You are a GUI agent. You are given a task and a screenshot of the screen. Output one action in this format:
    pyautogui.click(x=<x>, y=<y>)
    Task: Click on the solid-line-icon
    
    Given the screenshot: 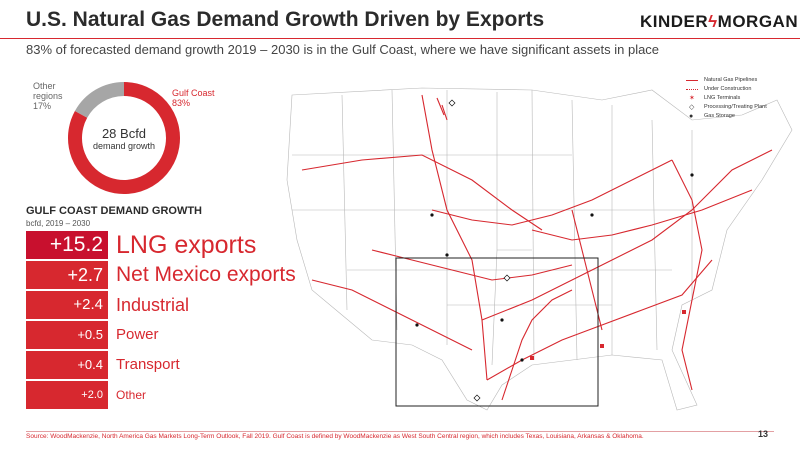 What is the action you would take?
    pyautogui.click(x=692, y=80)
    